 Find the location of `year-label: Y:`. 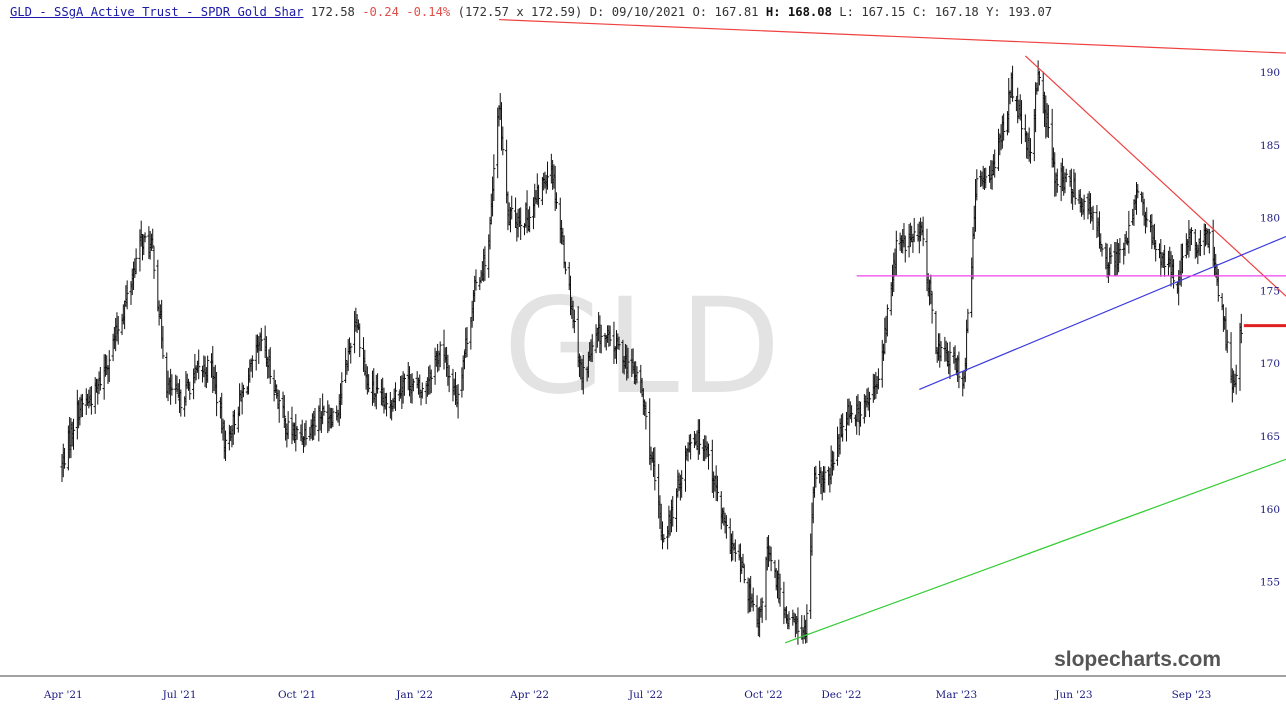

year-label: Y: is located at coordinates (993, 12).